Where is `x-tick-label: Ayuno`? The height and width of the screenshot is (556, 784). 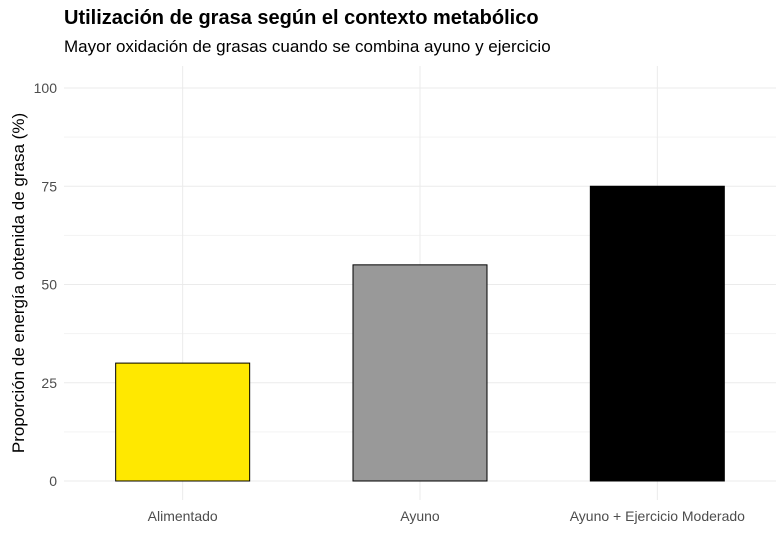
x-tick-label: Ayuno is located at coordinates (420, 516).